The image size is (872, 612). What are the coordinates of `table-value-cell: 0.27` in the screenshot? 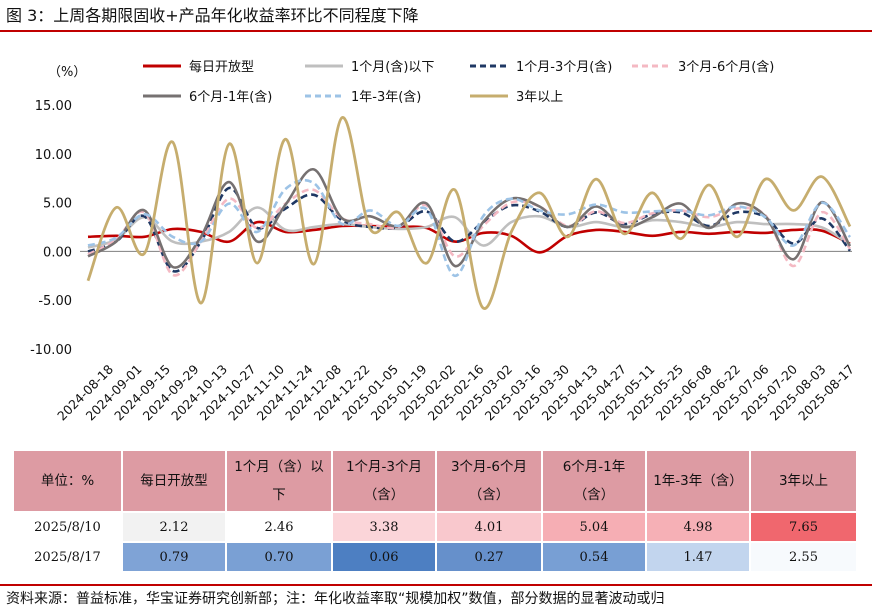 It's located at (489, 556).